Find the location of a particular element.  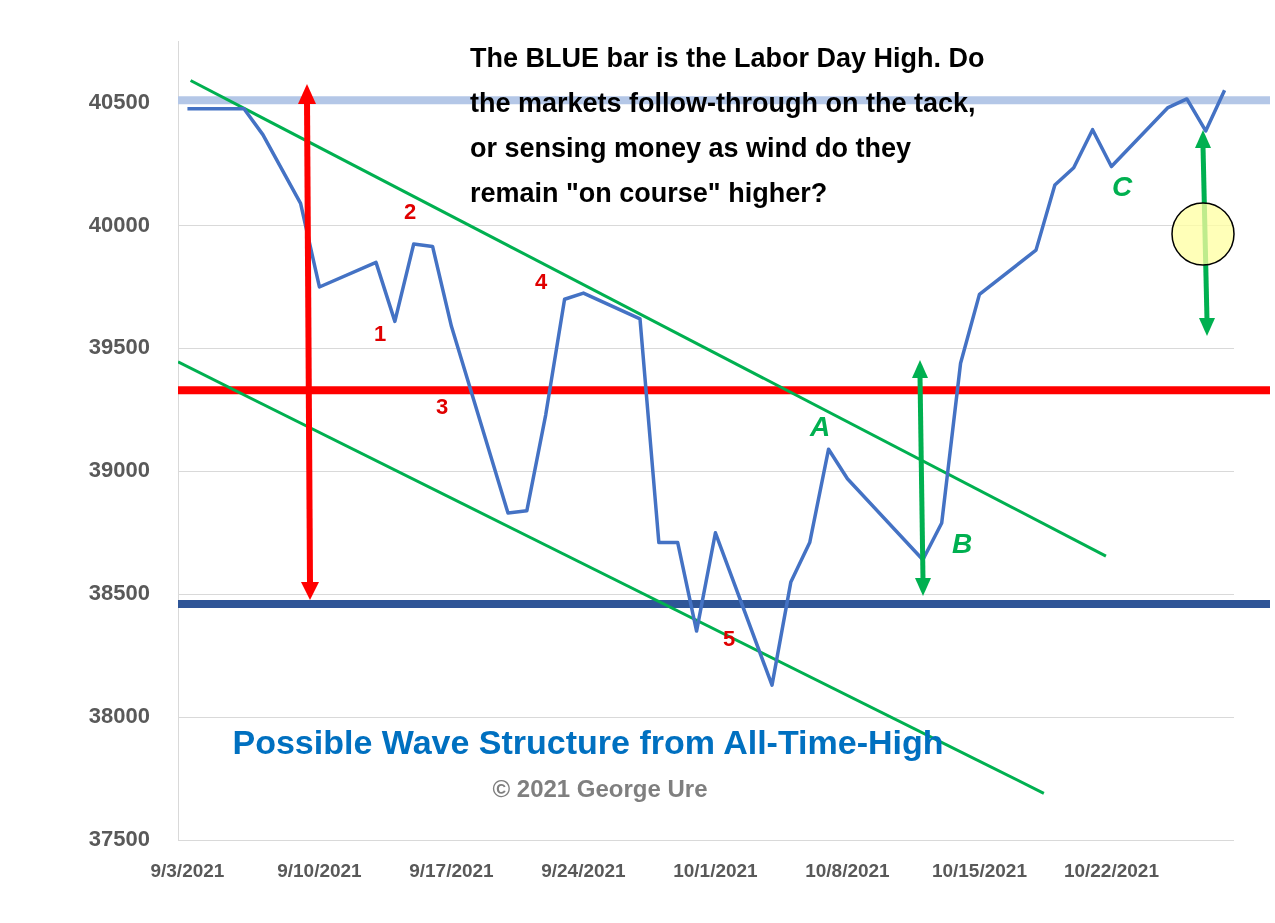

y-tick-label: 38000 is located at coordinates (119, 716).